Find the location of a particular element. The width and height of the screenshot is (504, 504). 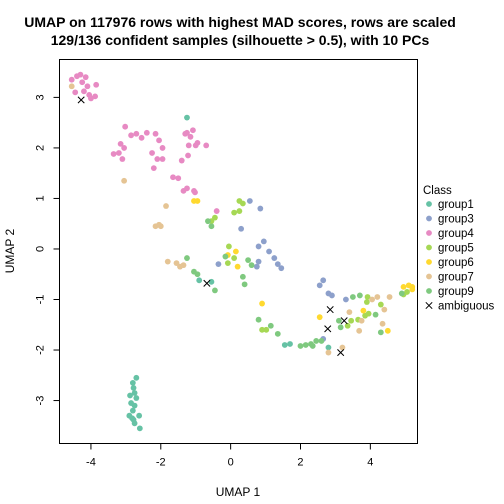

y-tick-label: 0 is located at coordinates (41, 249).